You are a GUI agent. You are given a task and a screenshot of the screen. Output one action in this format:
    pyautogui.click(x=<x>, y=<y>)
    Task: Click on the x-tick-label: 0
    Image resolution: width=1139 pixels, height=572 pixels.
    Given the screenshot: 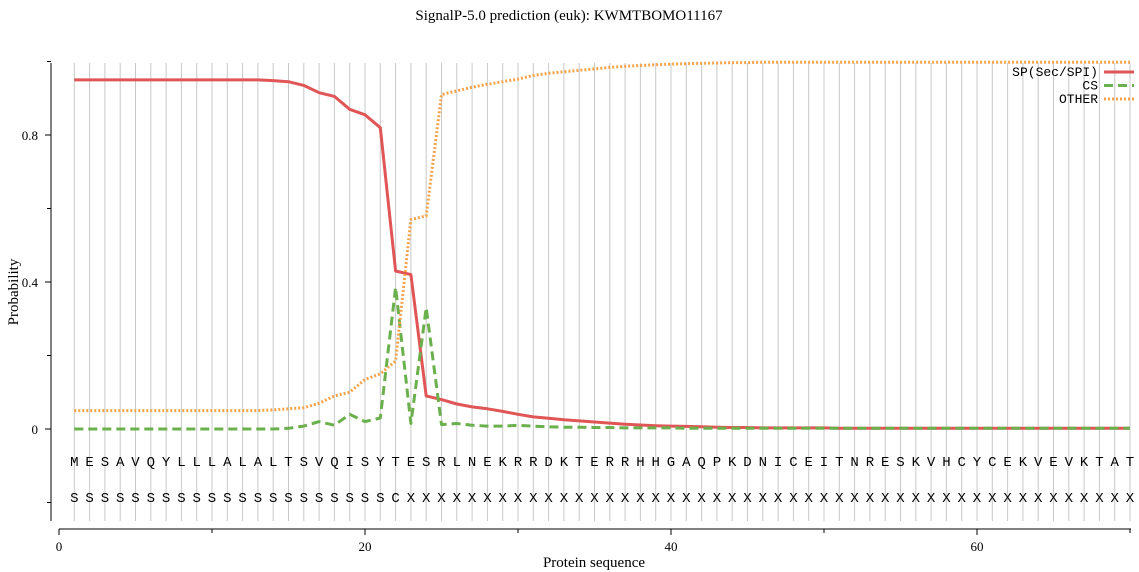 What is the action you would take?
    pyautogui.click(x=59, y=546)
    